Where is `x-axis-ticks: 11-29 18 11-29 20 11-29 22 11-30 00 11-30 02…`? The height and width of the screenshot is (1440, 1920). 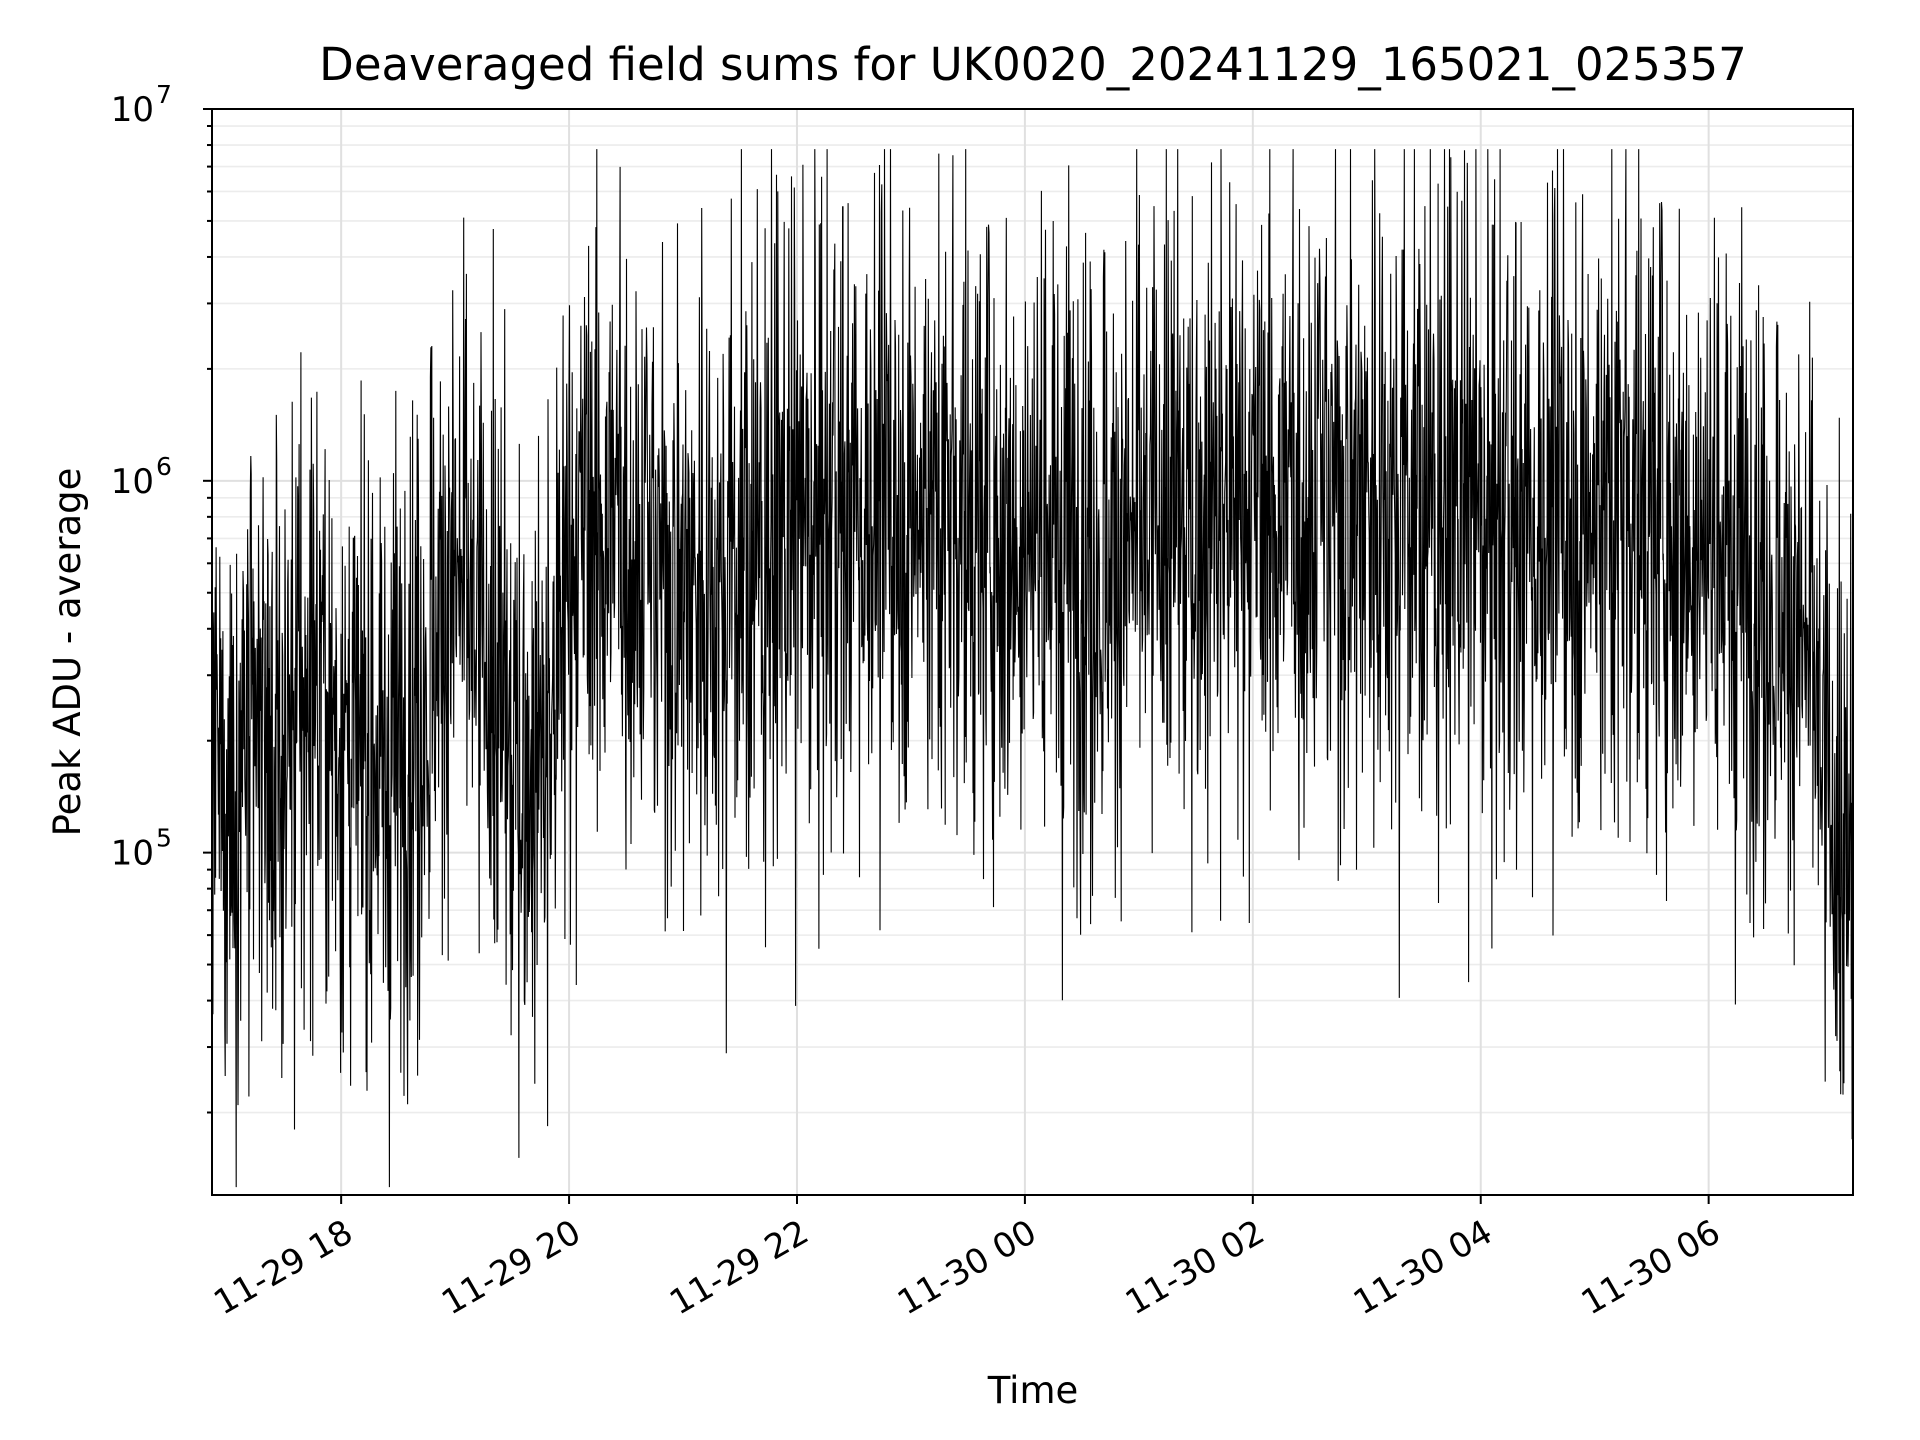
x-axis-ticks: 11-29 18 11-29 20 11-29 22 11-30 00 11-30 02… is located at coordinates (967, 1259).